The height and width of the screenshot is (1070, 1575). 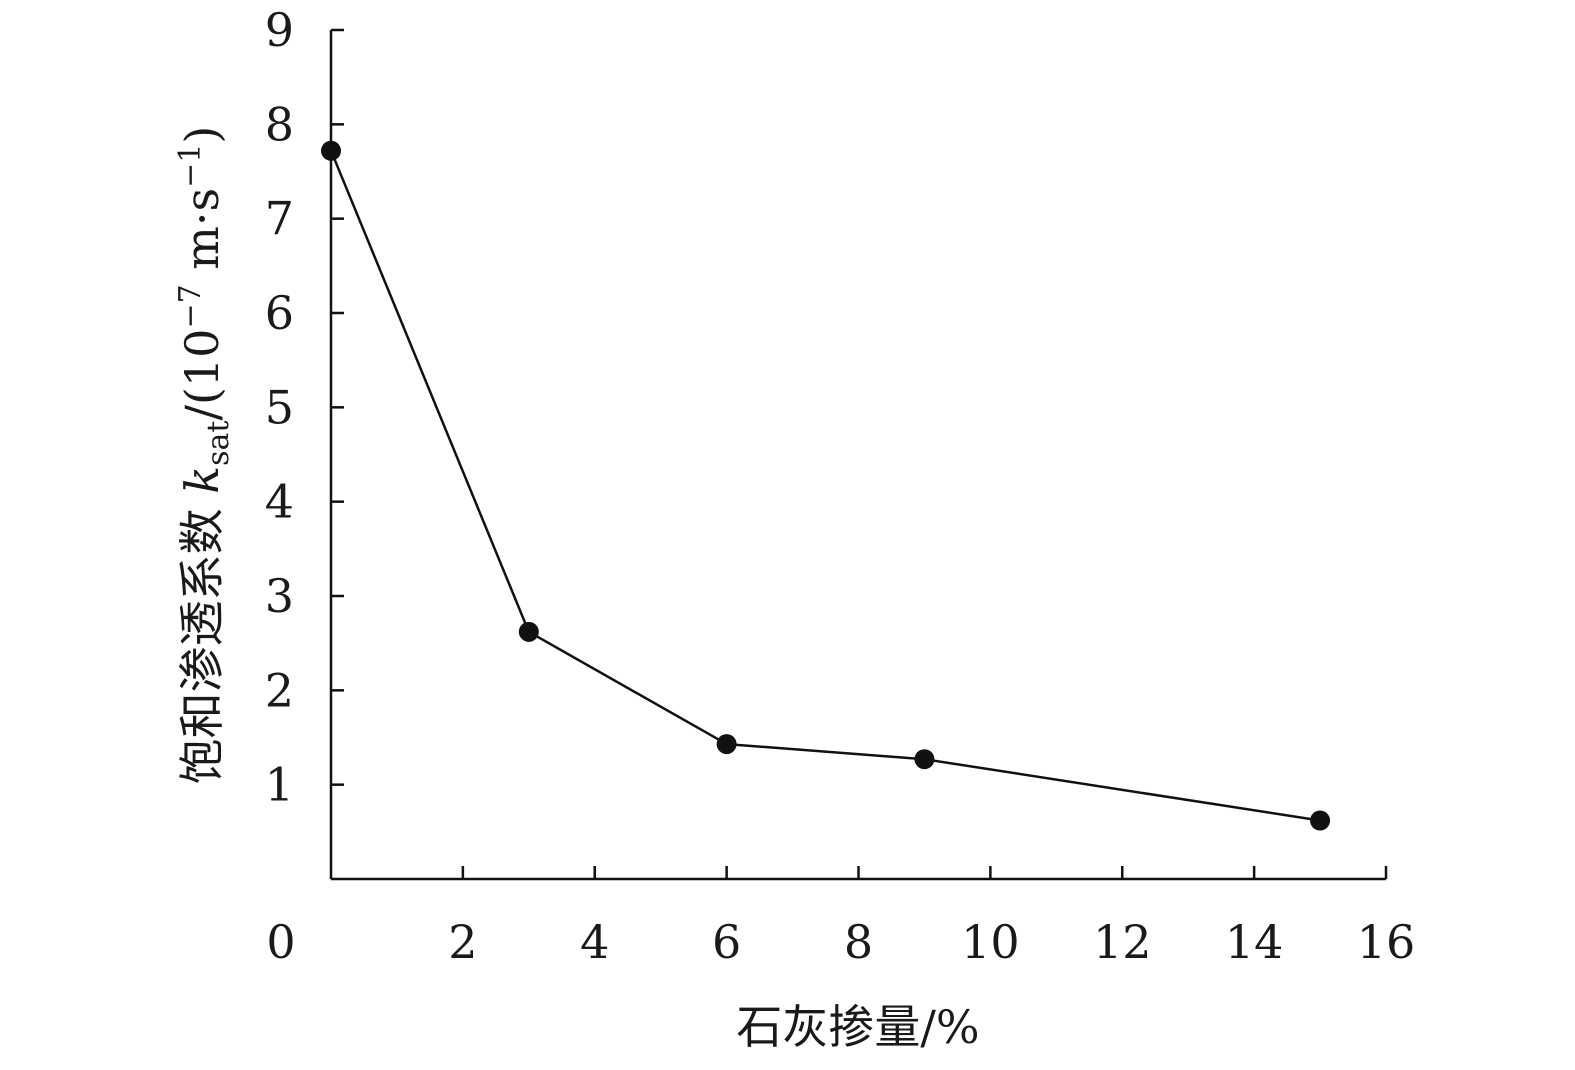 What do you see at coordinates (279, 219) in the screenshot?
I see `y-tick-label: 7` at bounding box center [279, 219].